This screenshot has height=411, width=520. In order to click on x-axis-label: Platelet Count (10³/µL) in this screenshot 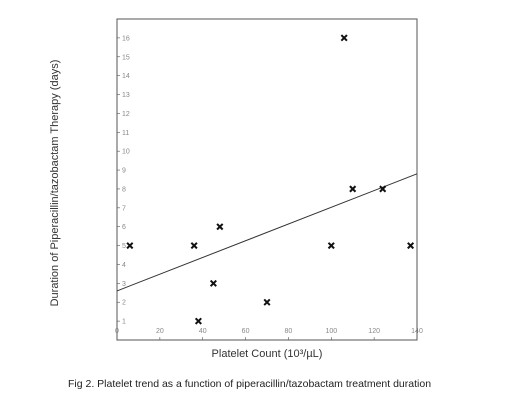, I will do `click(267, 354)`.